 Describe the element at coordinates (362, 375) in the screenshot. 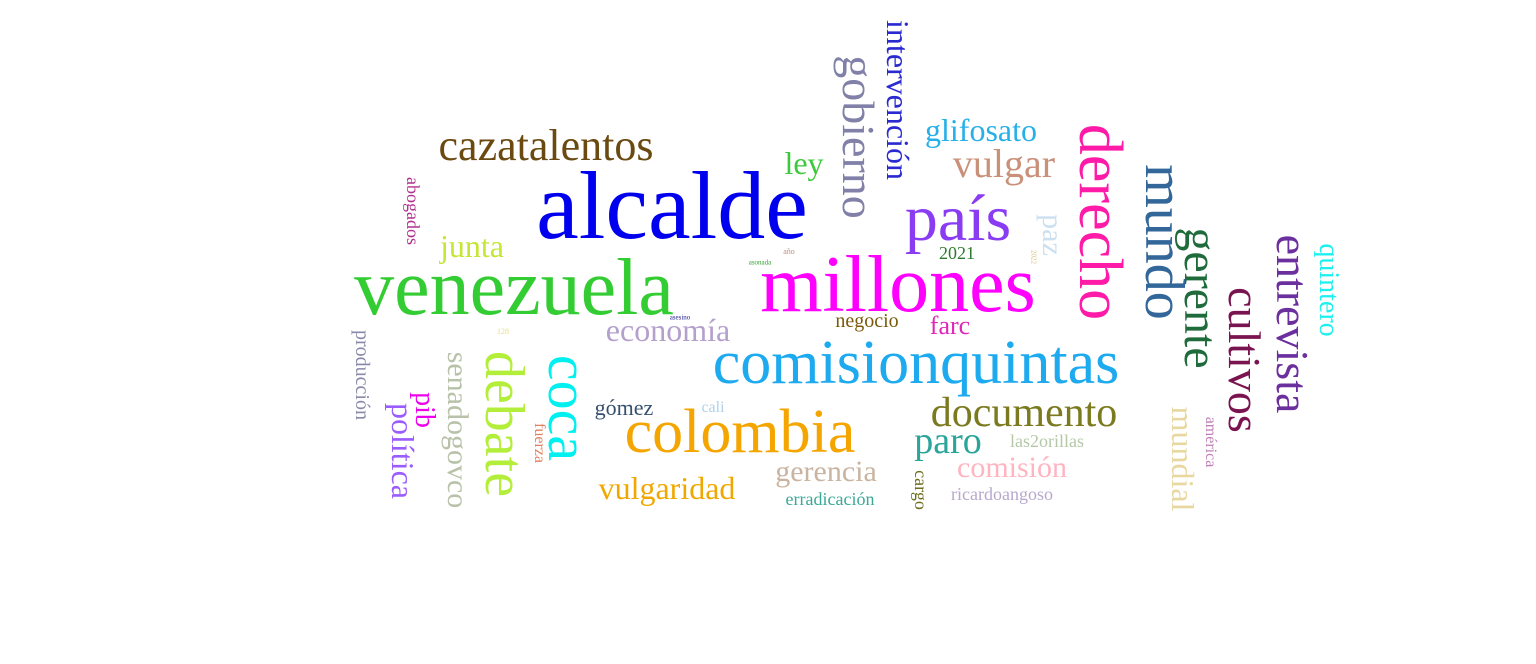

I see `word-produccion: producción` at that location.